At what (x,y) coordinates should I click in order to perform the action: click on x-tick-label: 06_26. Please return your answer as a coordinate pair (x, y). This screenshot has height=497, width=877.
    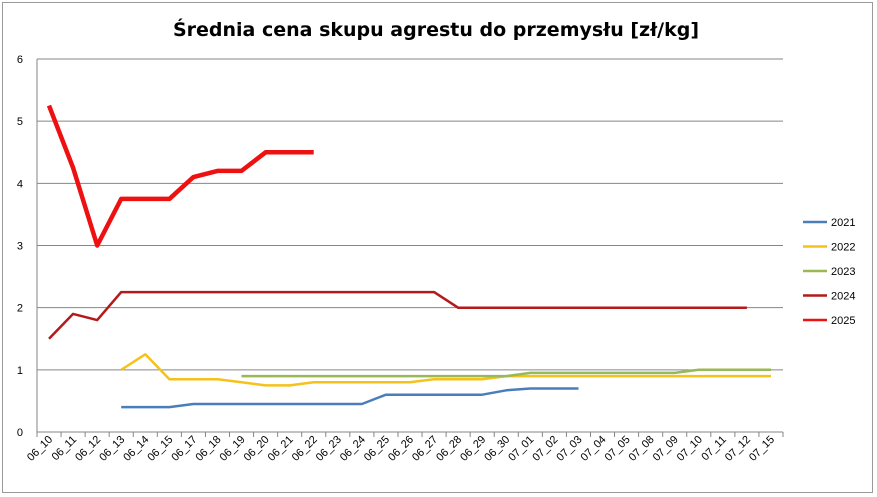
    Looking at the image, I should click on (401, 449).